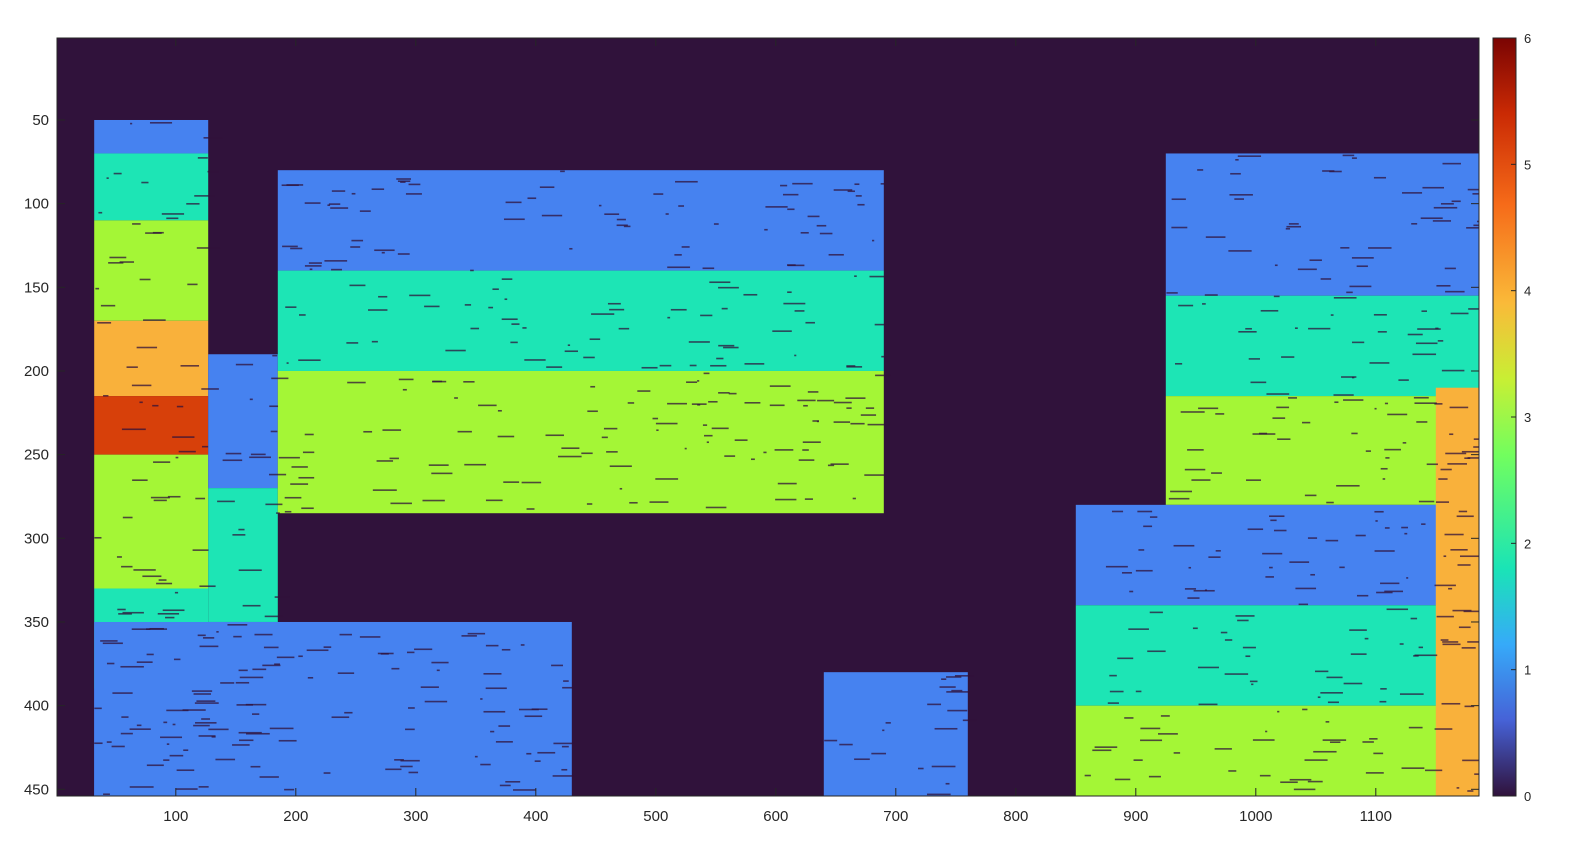 This screenshot has width=1577, height=858. I want to click on y-tick-label: 50, so click(40, 120).